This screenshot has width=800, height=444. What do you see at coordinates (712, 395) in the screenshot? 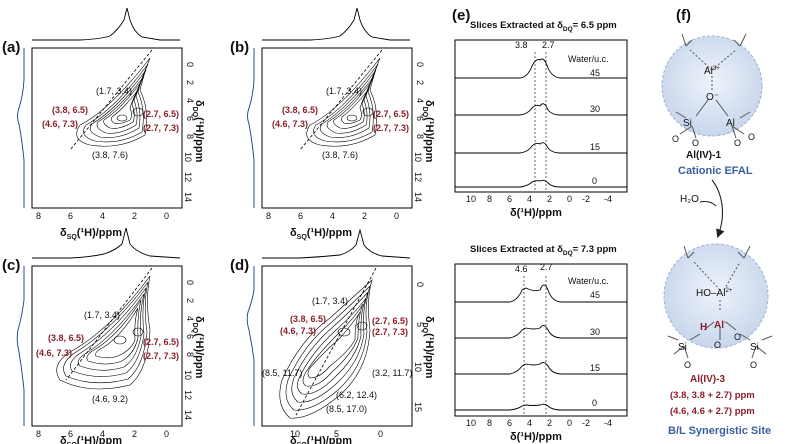
I see `correlation-1: (3.8, 3.8 + 2.7) ppm` at bounding box center [712, 395].